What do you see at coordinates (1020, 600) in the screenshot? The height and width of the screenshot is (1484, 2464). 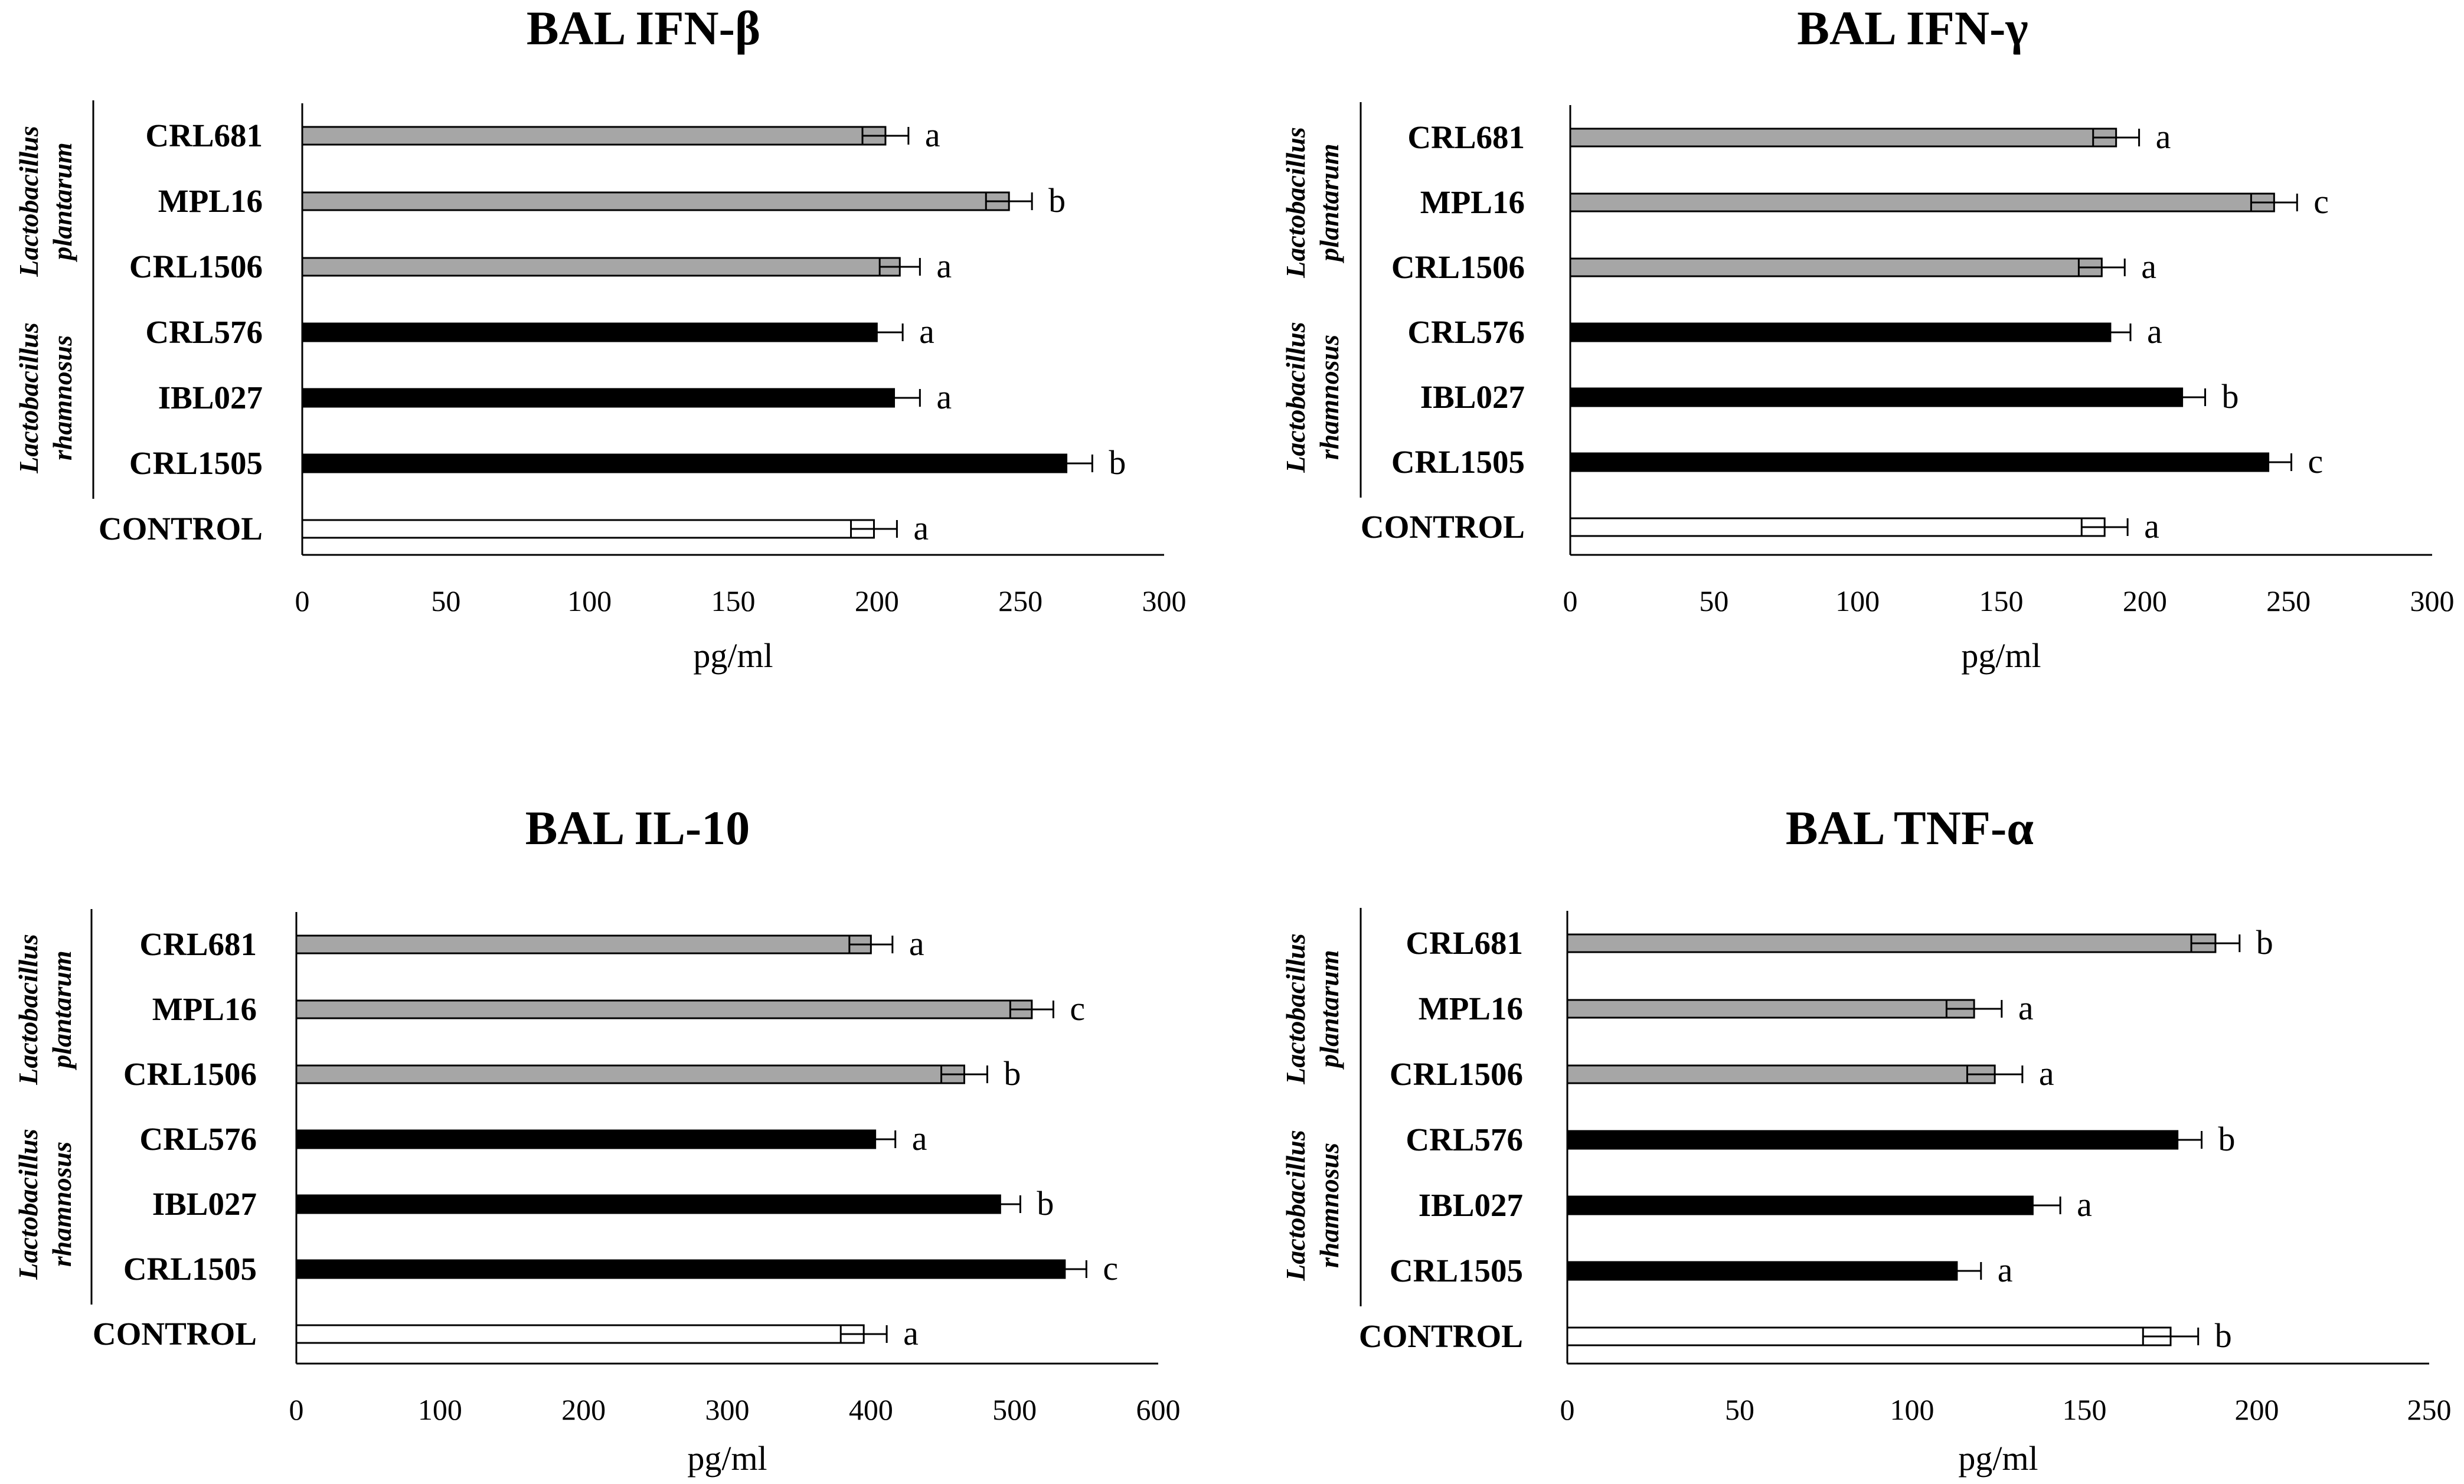 I see `chart1-x-tick-label-250: 250` at bounding box center [1020, 600].